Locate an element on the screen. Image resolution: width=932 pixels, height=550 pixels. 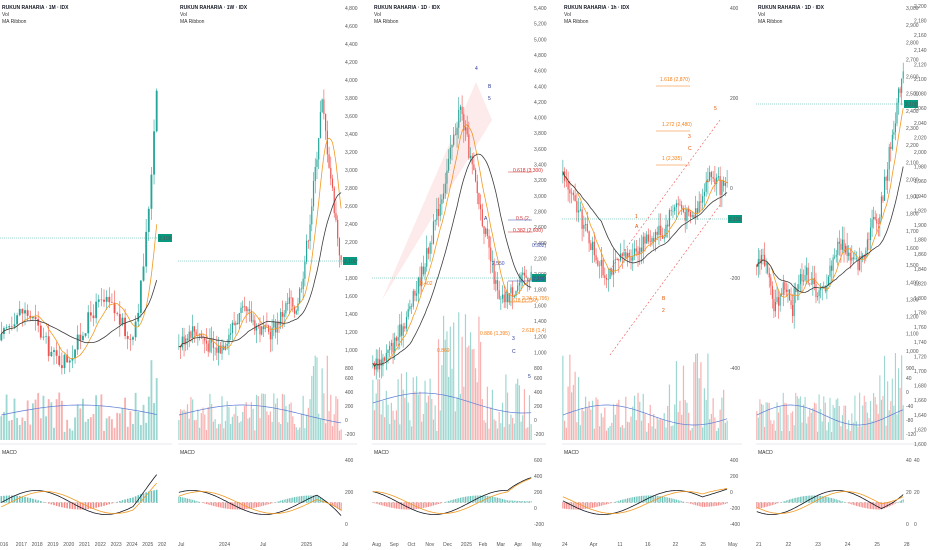
volume-tick-label: -120 is located at coordinates (911, 435).